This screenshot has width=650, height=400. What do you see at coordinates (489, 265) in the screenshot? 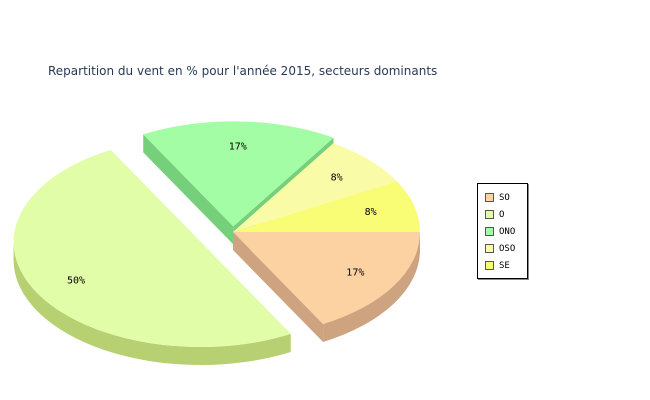
I see `legend-swatch-se` at bounding box center [489, 265].